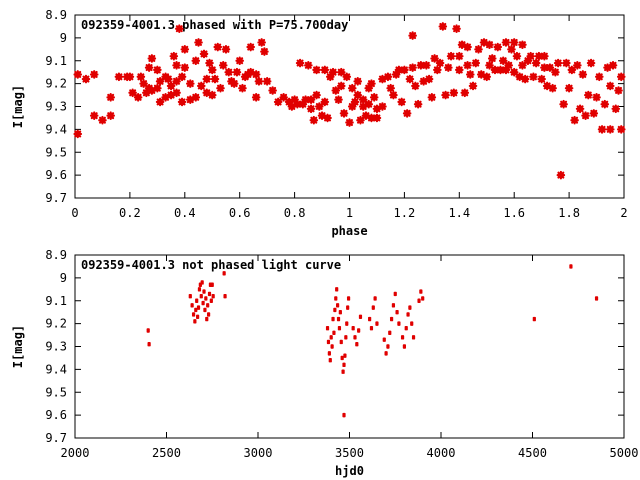  I want to click on x-tick-label: 2, so click(623, 213).